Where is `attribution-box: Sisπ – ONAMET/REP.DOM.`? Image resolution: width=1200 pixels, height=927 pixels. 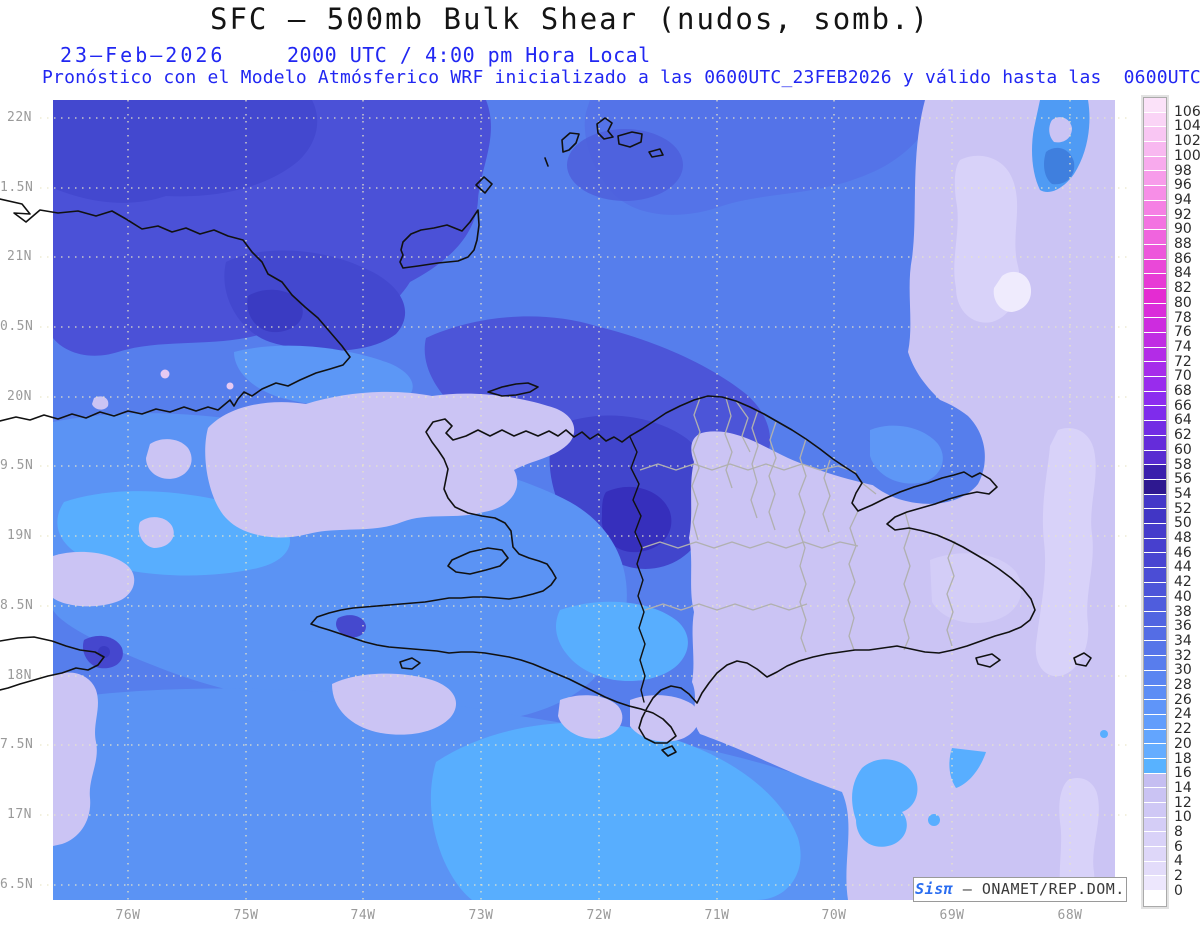 attribution-box: Sisπ – ONAMET/REP.DOM. is located at coordinates (1020, 889).